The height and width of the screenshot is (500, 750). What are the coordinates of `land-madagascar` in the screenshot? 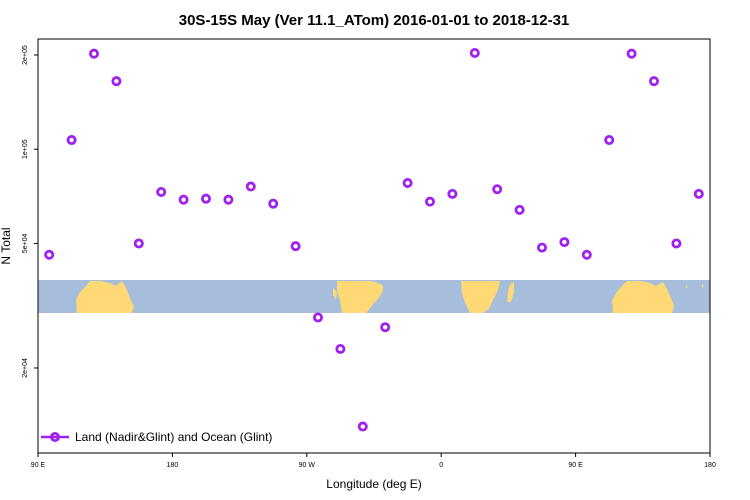 It's located at (510, 292).